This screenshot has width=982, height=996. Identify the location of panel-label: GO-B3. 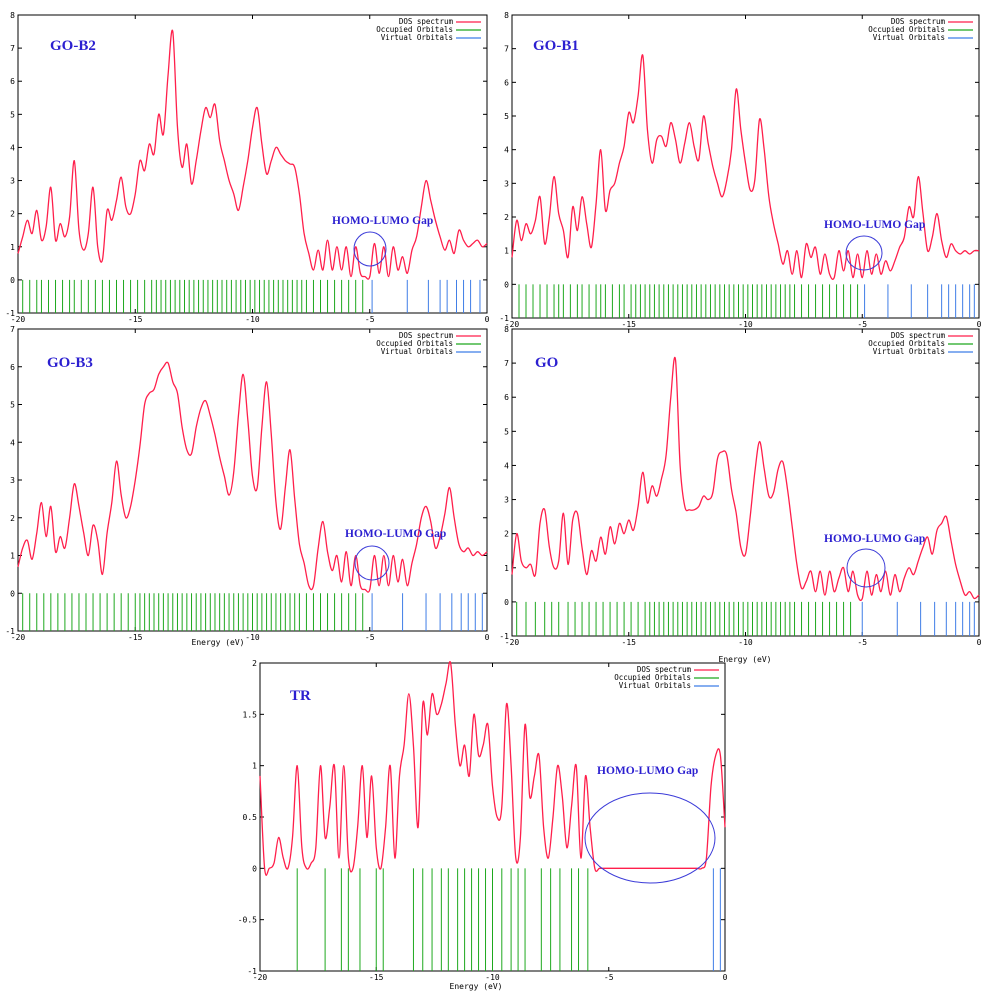
(70, 363).